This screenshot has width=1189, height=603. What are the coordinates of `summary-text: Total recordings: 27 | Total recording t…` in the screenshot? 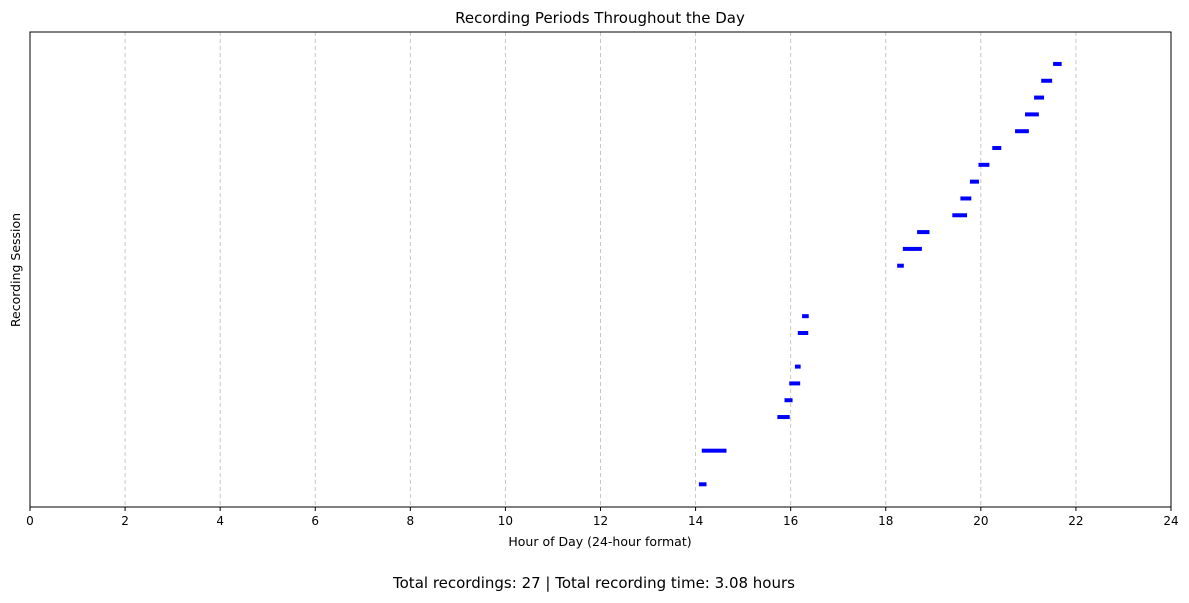 It's located at (593, 583).